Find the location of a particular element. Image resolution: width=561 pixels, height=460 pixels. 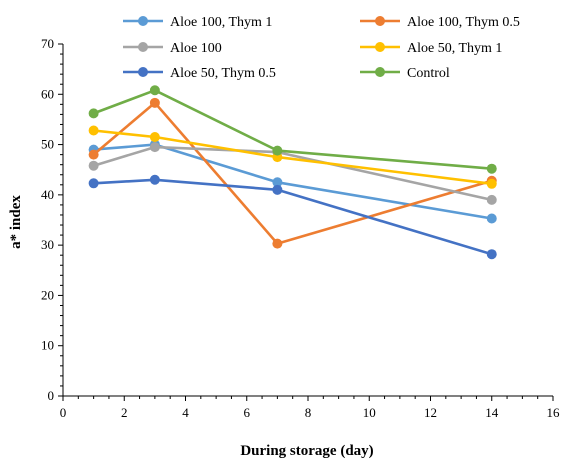

legend-label: Aloe 100, Thym 0.5 is located at coordinates (463, 22).